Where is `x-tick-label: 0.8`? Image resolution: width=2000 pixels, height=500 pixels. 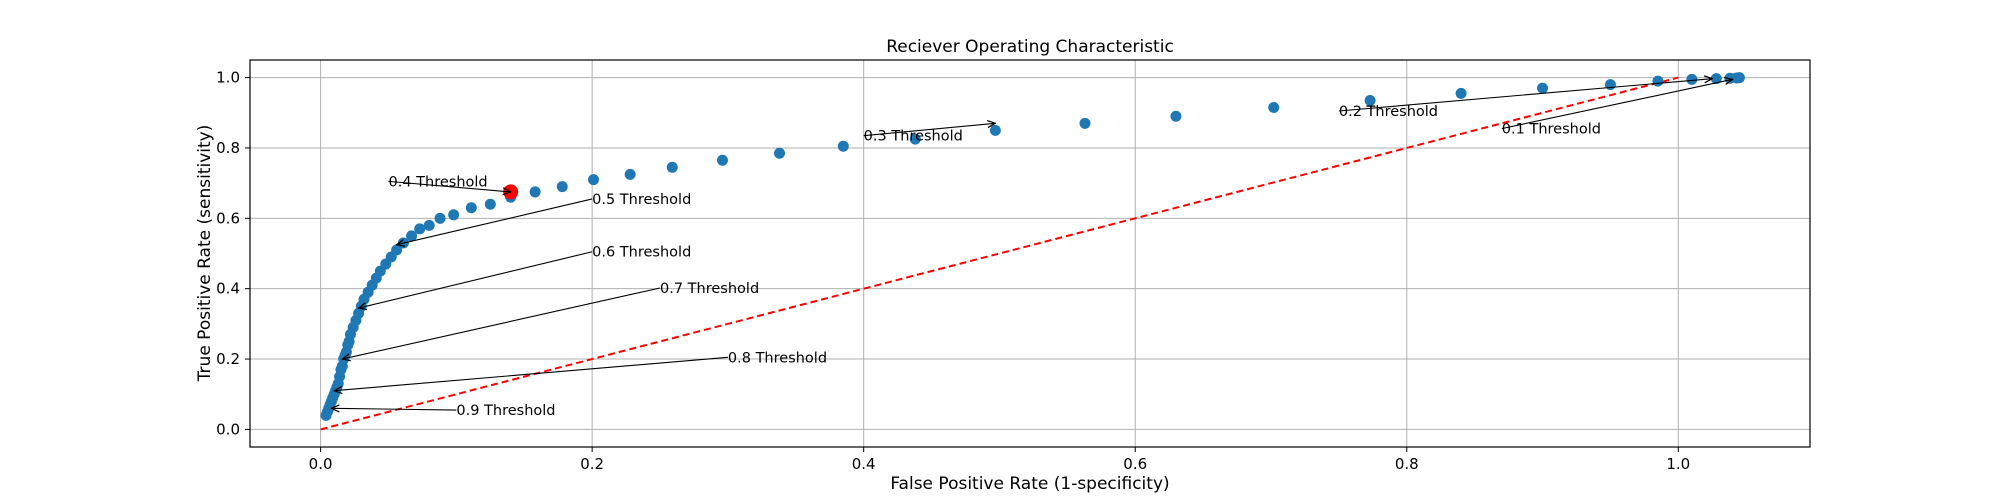
x-tick-label: 0.8 is located at coordinates (1407, 464).